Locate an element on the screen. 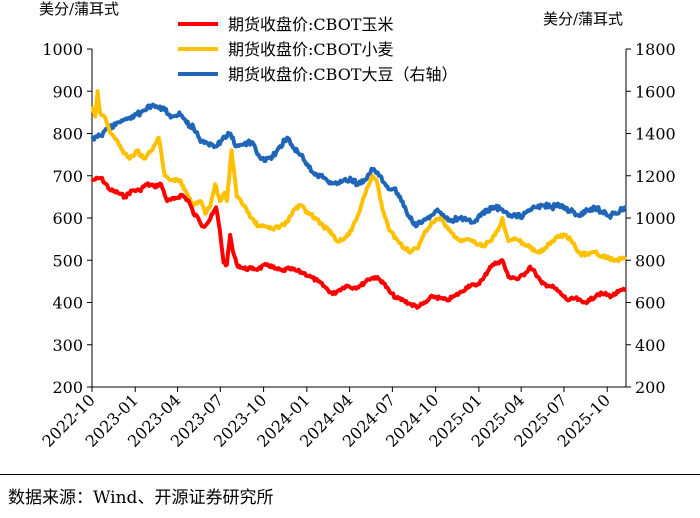 This screenshot has width=700, height=518. source-note: 数据来源：Wind、开源证券研究所 is located at coordinates (141, 498).